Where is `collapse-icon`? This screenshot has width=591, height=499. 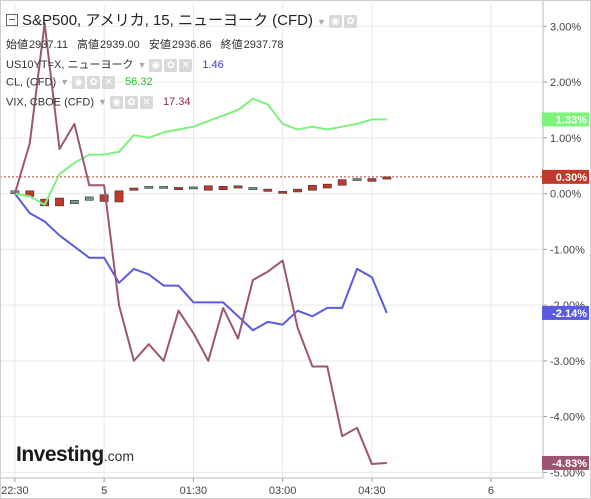 collapse-icon is located at coordinates (12, 20).